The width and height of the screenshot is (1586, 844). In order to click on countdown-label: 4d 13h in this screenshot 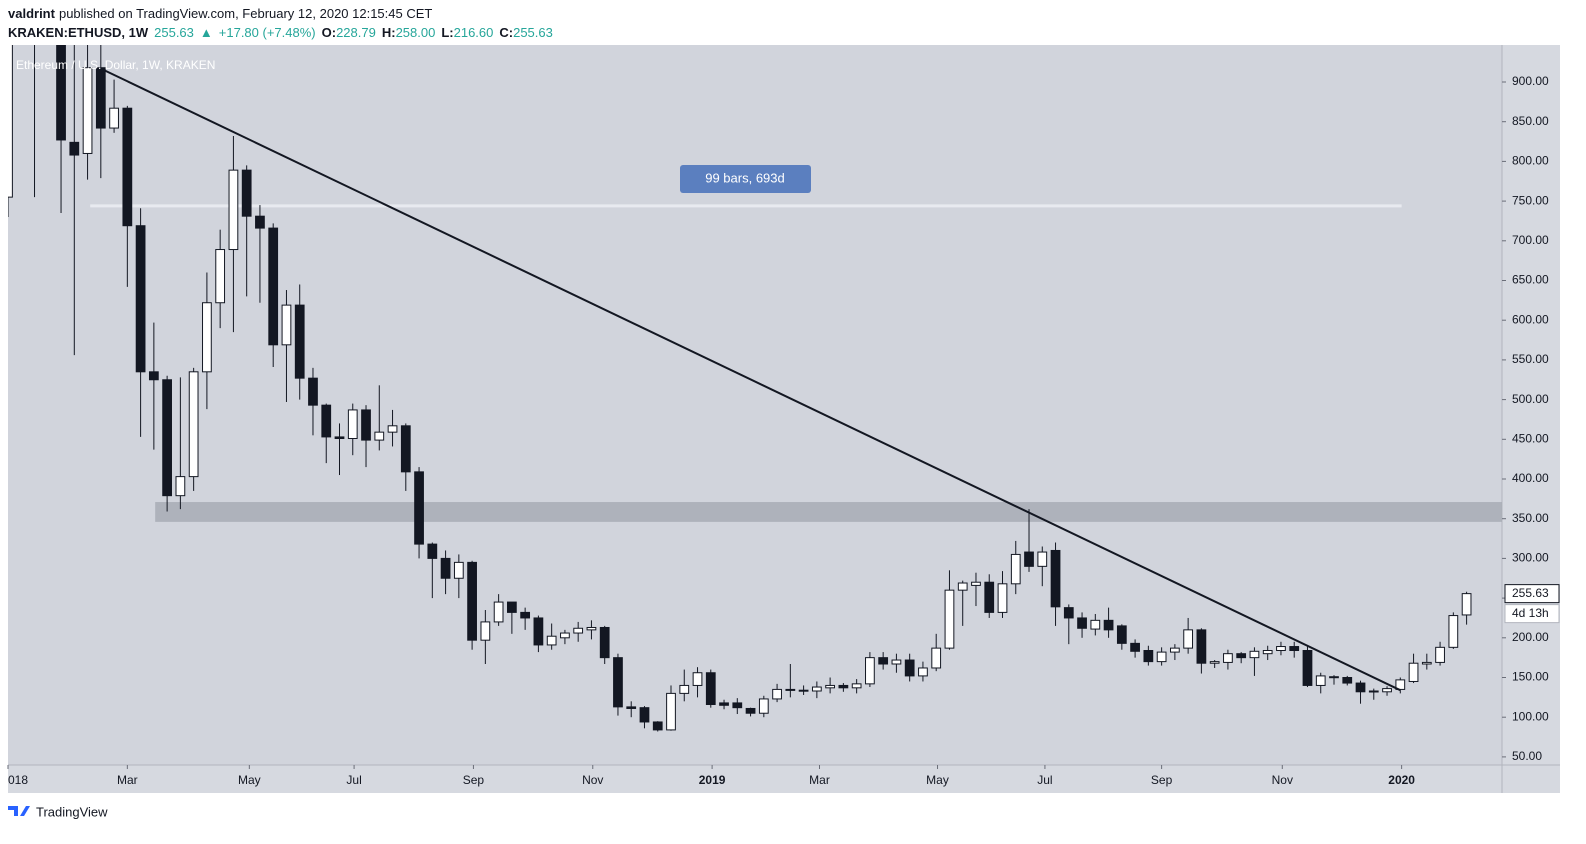, I will do `click(1530, 613)`.